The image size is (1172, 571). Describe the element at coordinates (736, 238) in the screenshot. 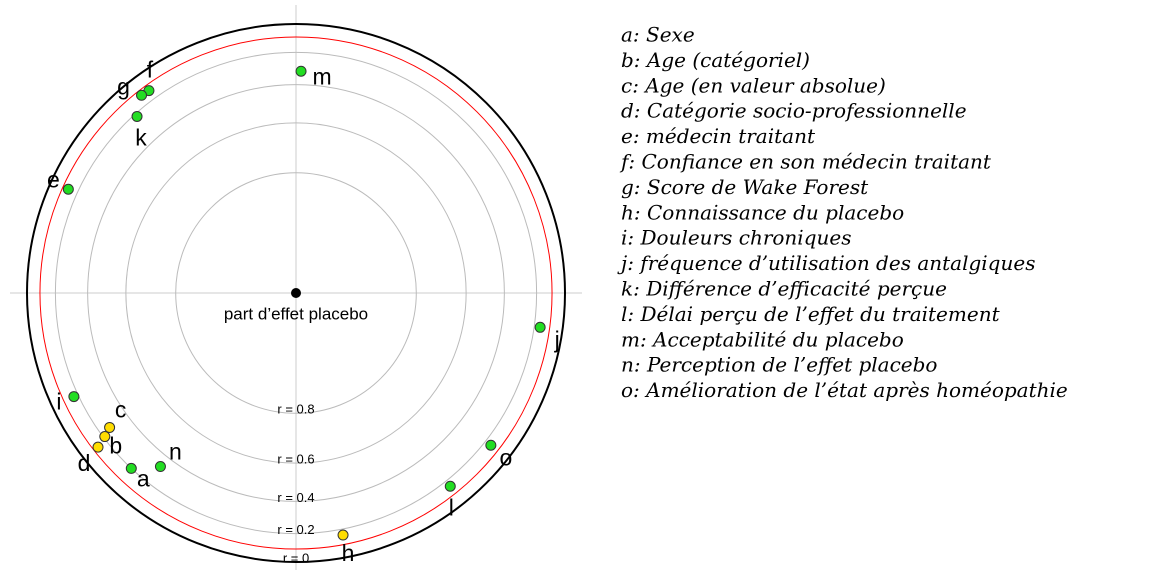

I see `legend-entry: i: Douleurs chroniques` at that location.